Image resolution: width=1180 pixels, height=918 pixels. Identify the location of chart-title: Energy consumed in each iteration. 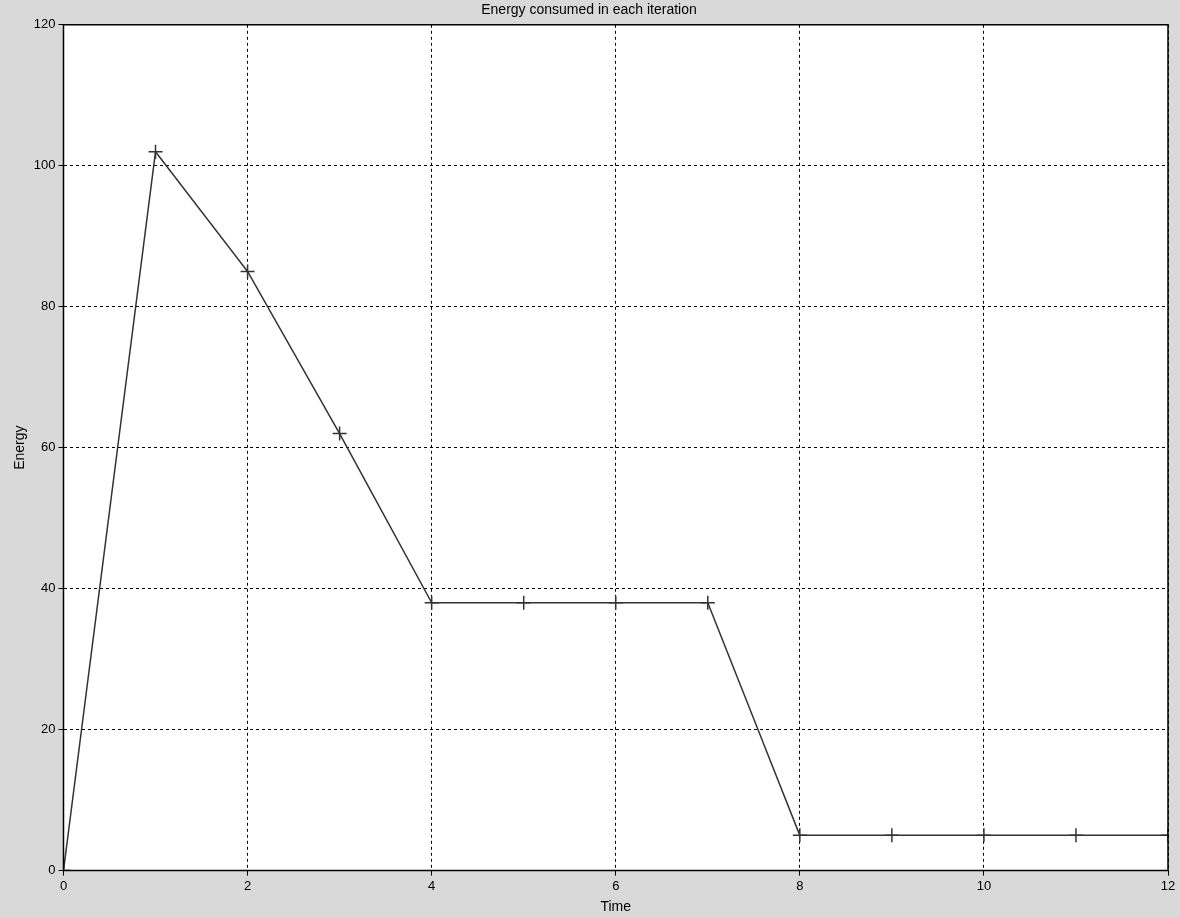
(589, 9).